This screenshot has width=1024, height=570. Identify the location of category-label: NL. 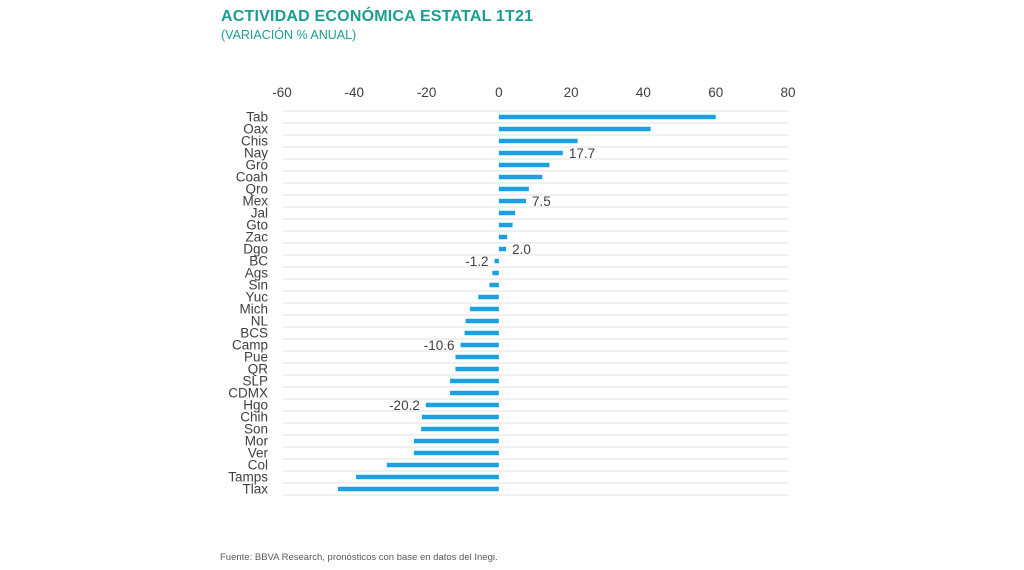
(260, 321).